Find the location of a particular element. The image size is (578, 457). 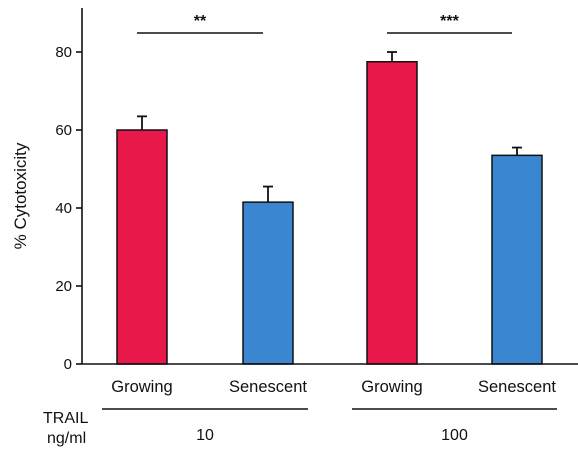

y-axis: 0 20 40 60 80 is located at coordinates (69, 190).